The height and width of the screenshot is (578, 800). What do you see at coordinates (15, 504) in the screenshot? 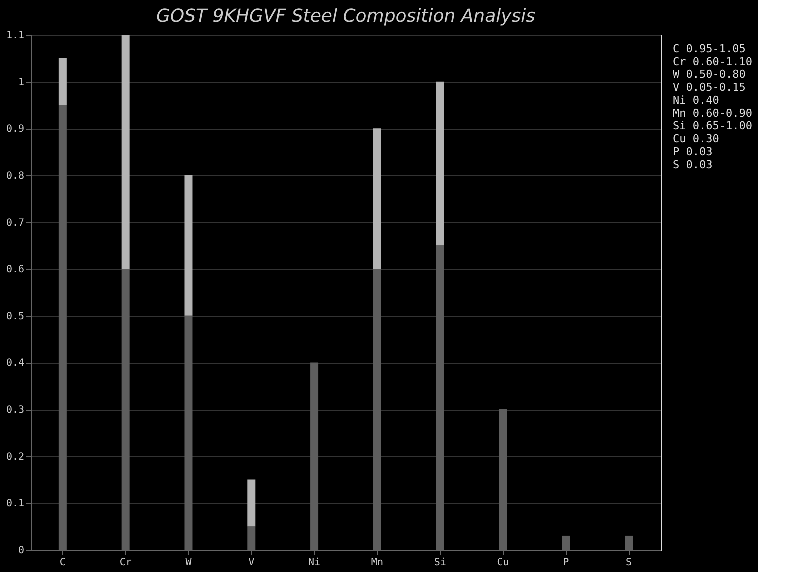
I see `y-tick-label: 0.1` at bounding box center [15, 504].